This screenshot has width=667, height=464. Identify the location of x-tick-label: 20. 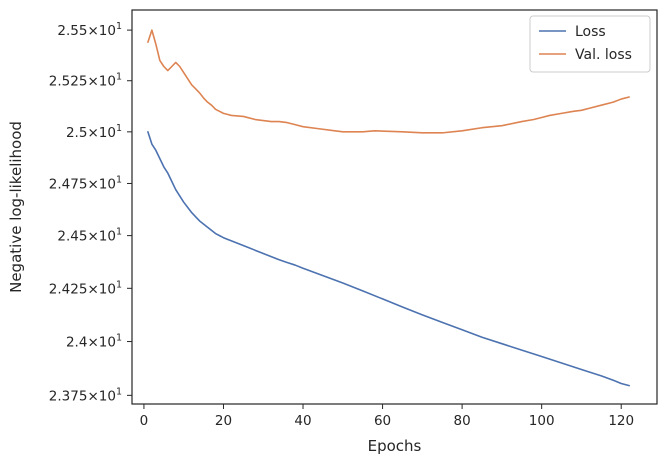
(223, 421).